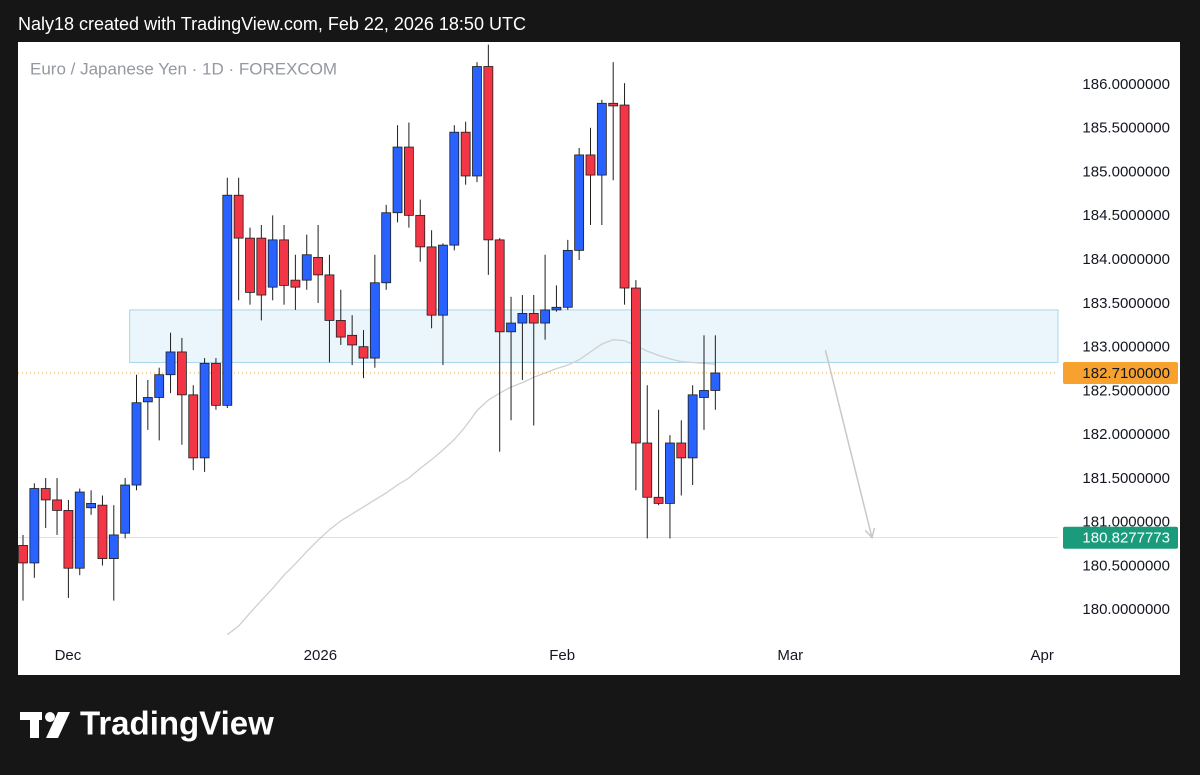  What do you see at coordinates (848, 444) in the screenshot?
I see `arrow` at bounding box center [848, 444].